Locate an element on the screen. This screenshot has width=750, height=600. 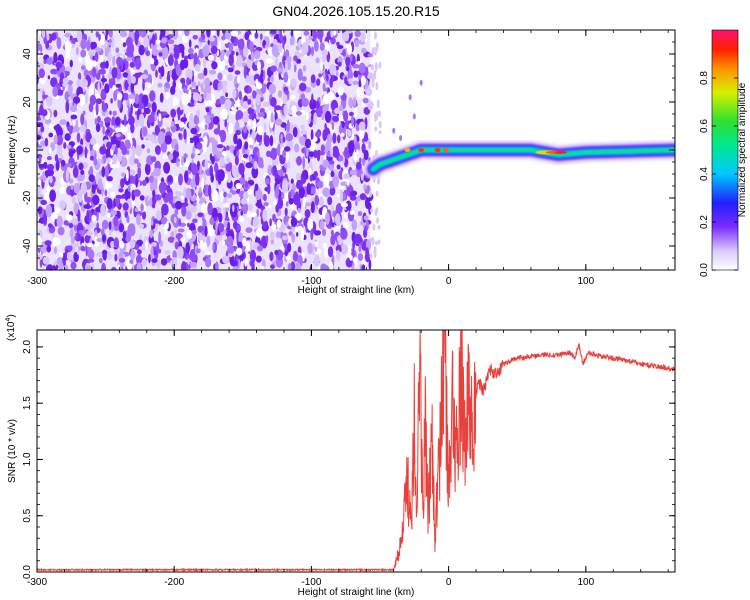
x-tick-label: -100 is located at coordinates (311, 281).